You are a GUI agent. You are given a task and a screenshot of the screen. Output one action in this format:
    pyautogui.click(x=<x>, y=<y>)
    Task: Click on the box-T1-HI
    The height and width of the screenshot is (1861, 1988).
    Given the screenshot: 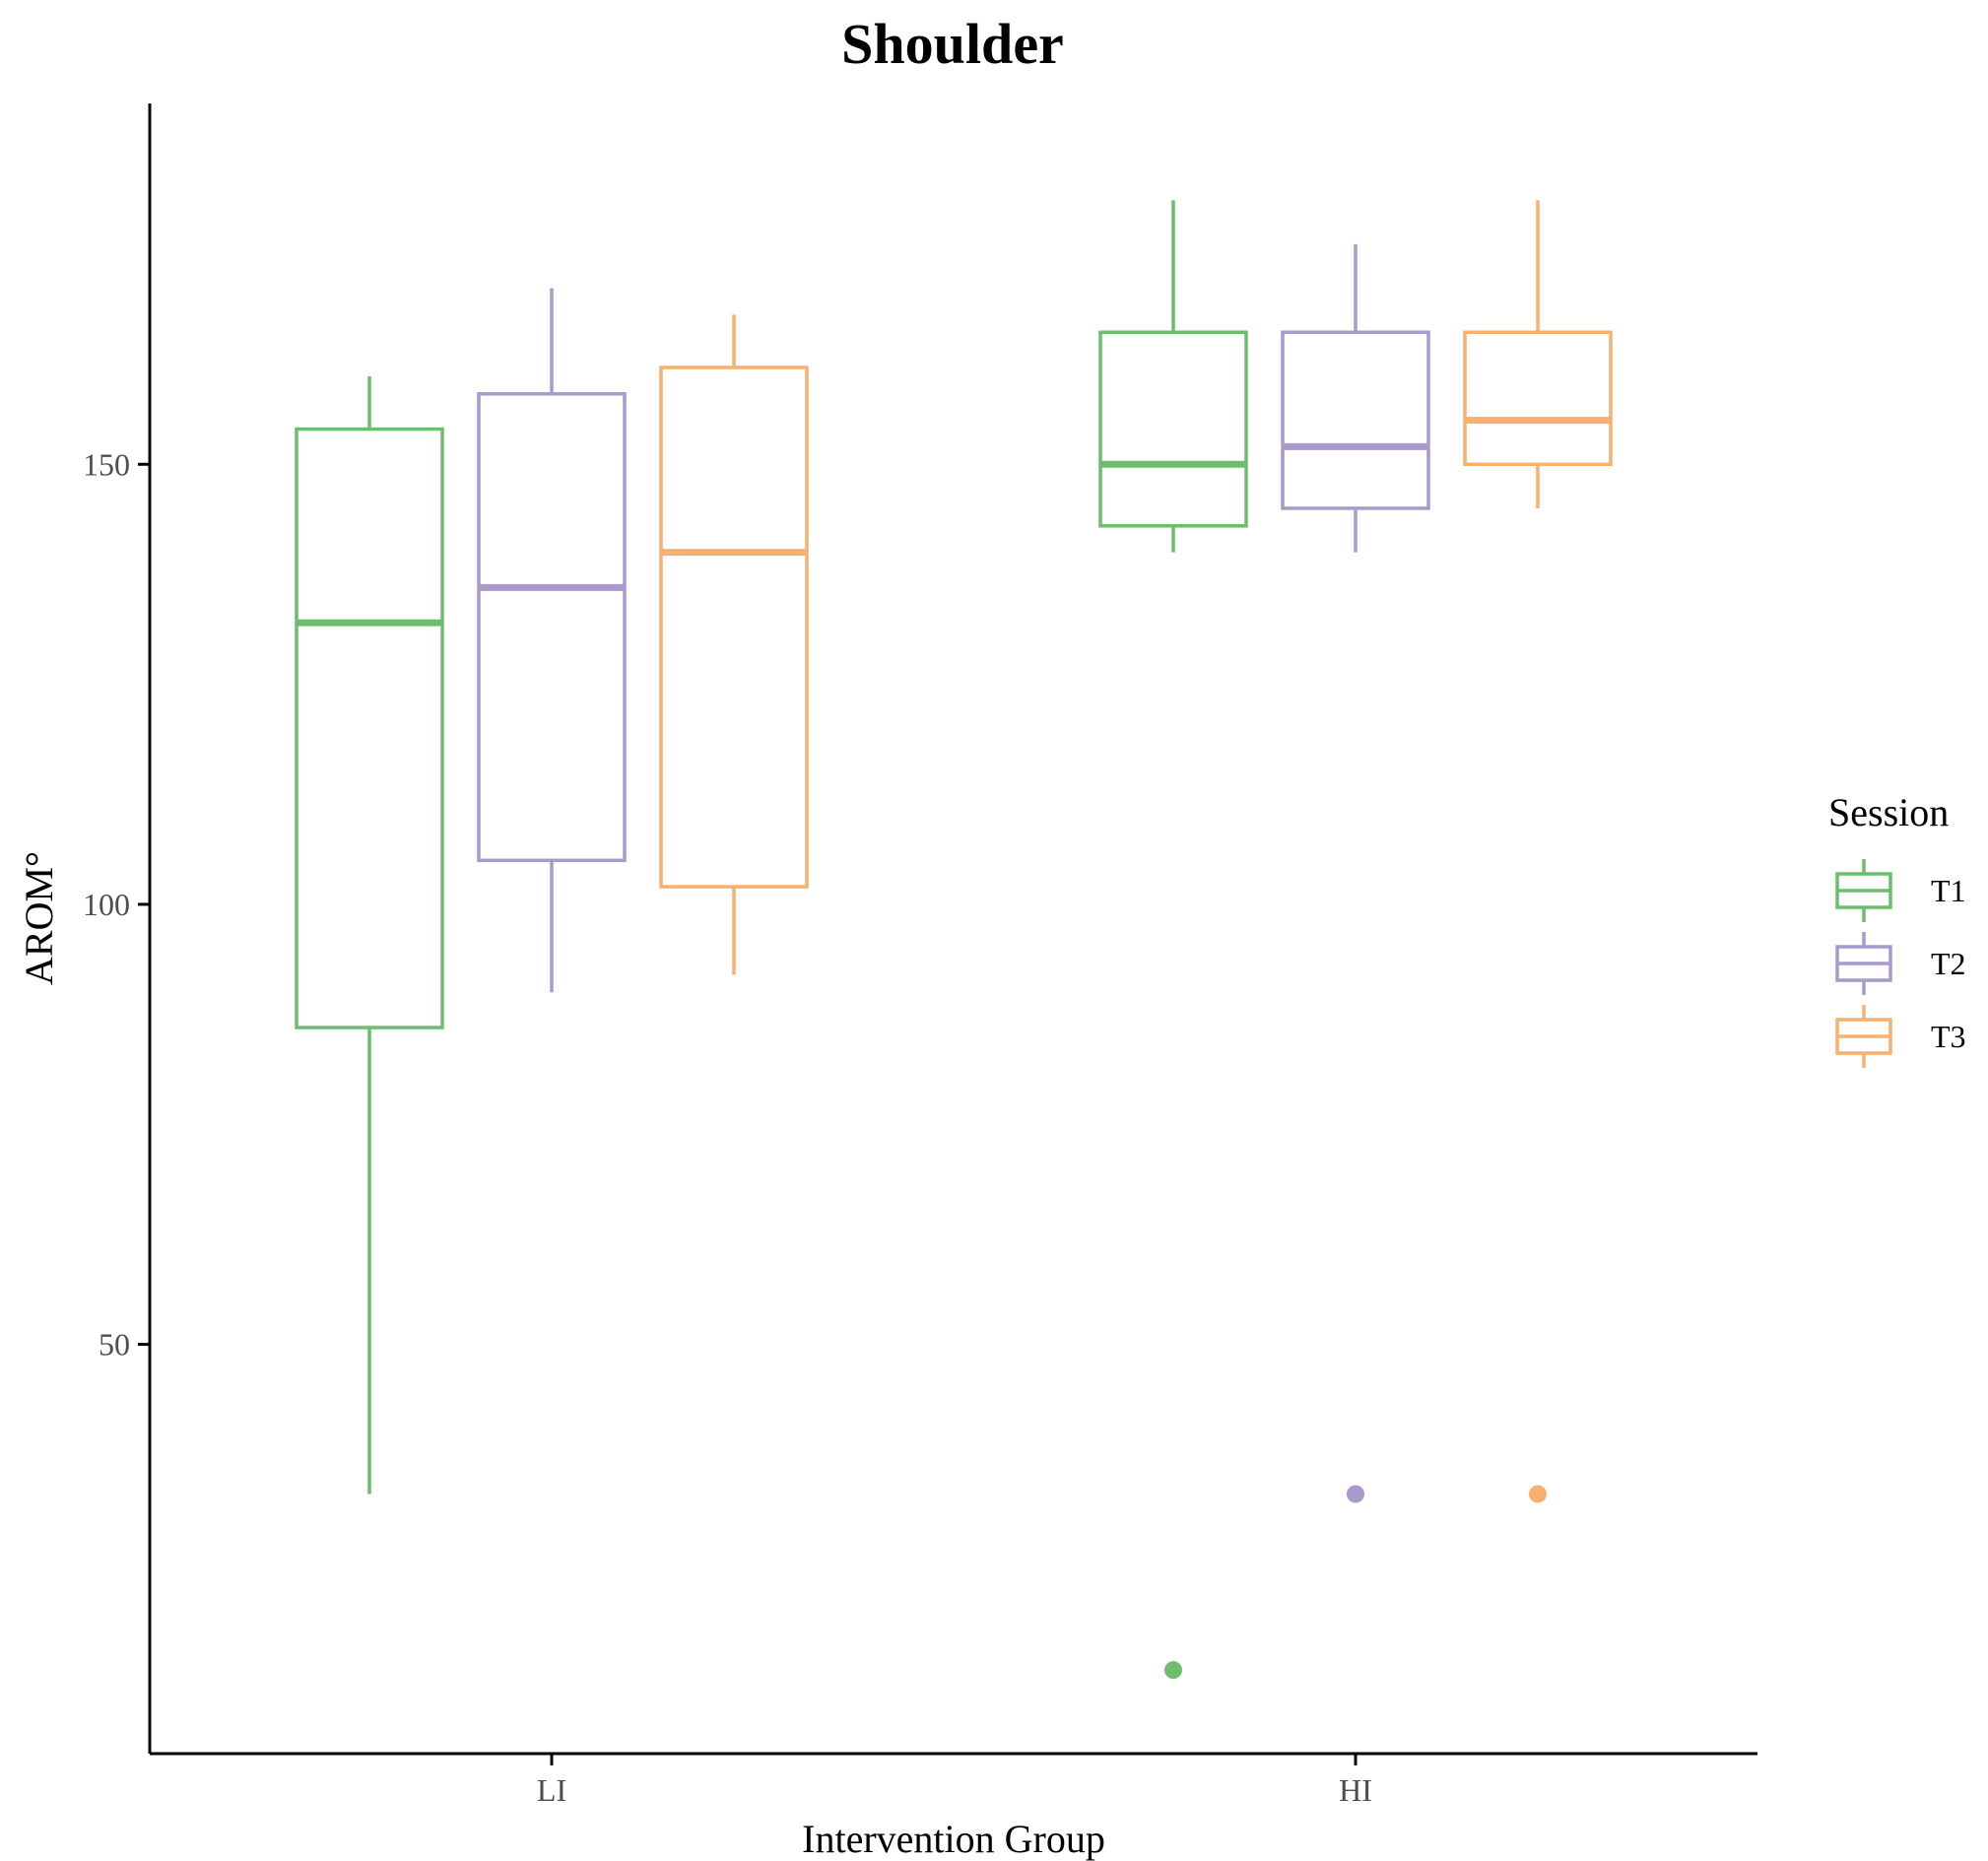 What is the action you would take?
    pyautogui.click(x=1173, y=940)
    